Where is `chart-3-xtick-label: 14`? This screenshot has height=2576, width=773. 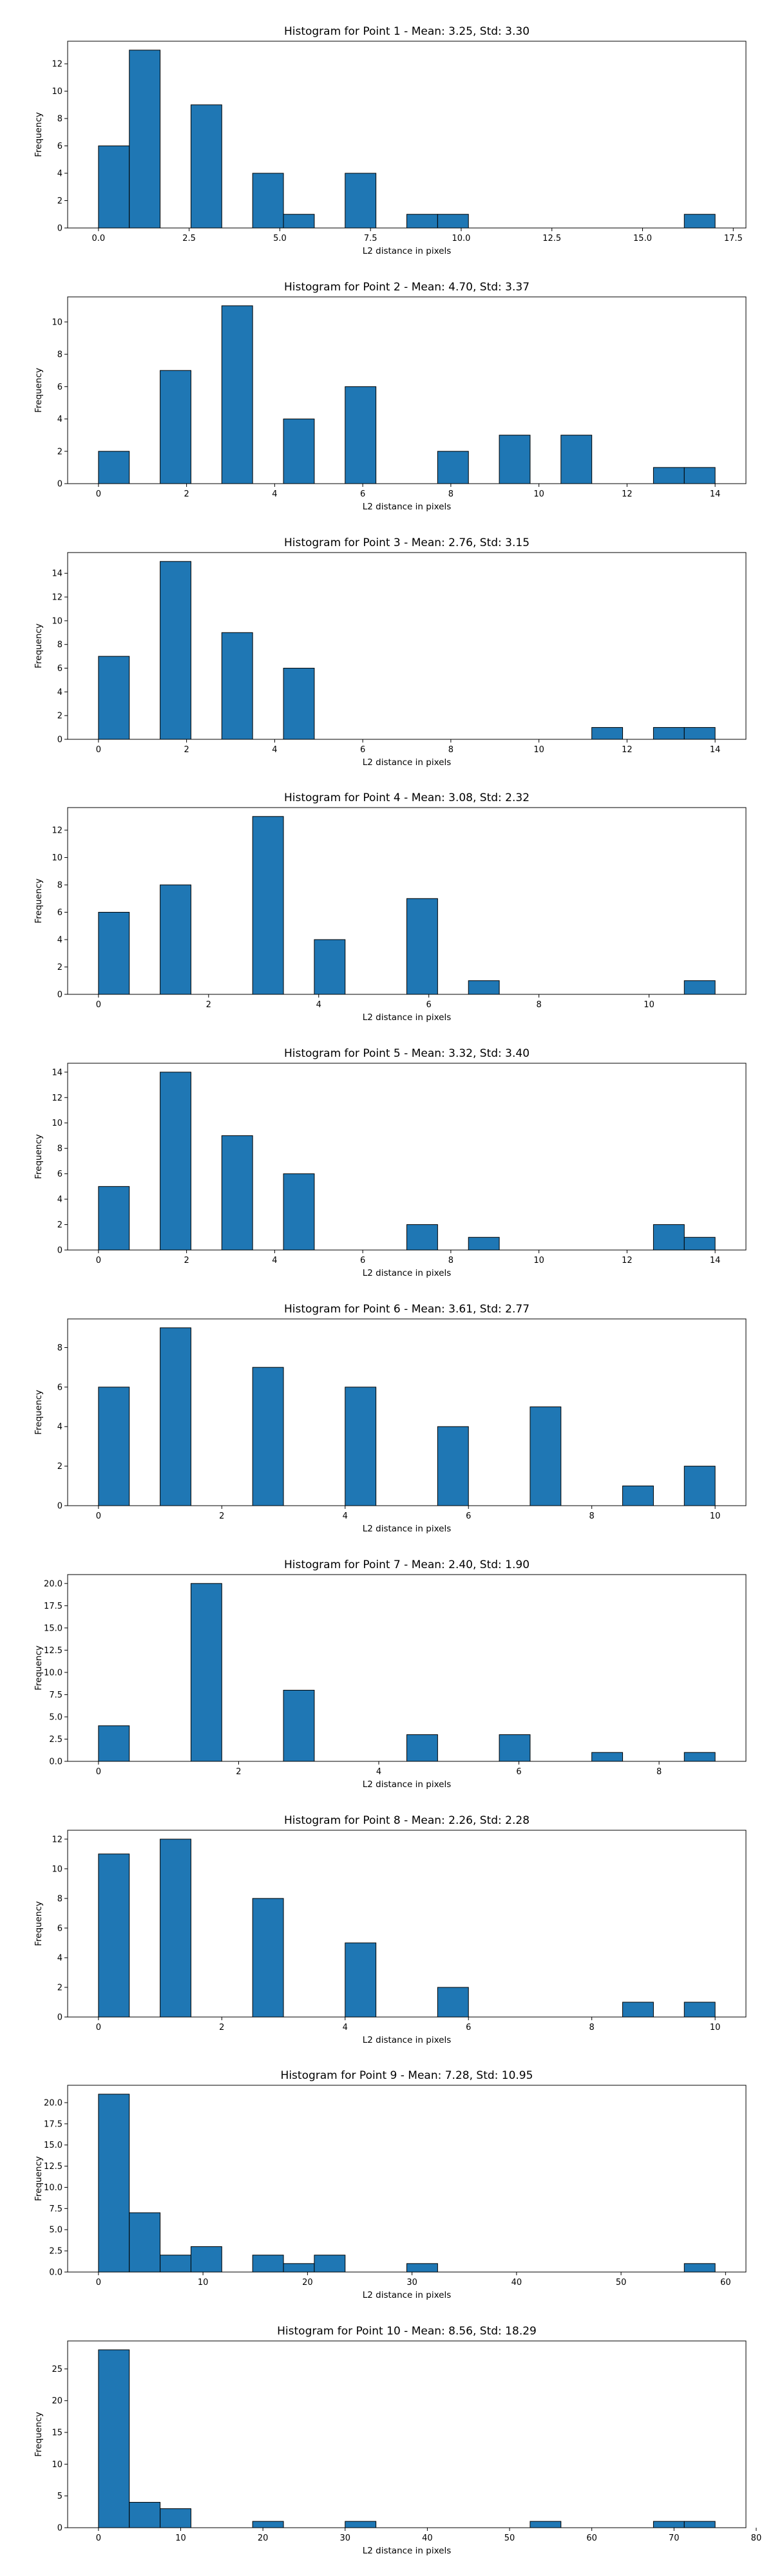 chart-3-xtick-label: 14 is located at coordinates (715, 750).